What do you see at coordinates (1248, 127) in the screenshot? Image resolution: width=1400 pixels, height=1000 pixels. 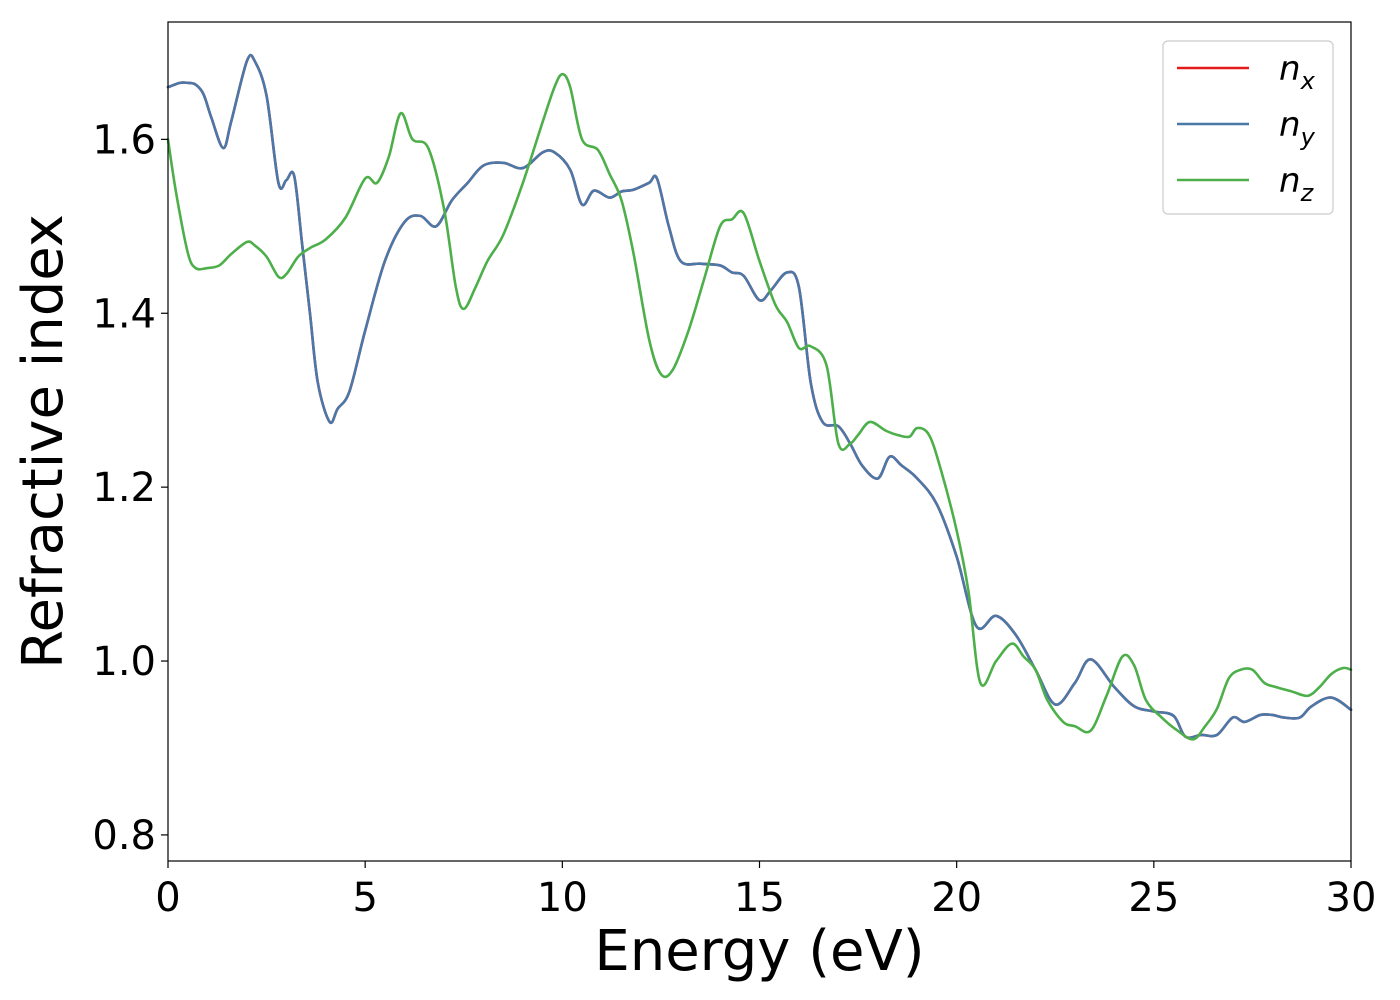 I see `legend-box` at bounding box center [1248, 127].